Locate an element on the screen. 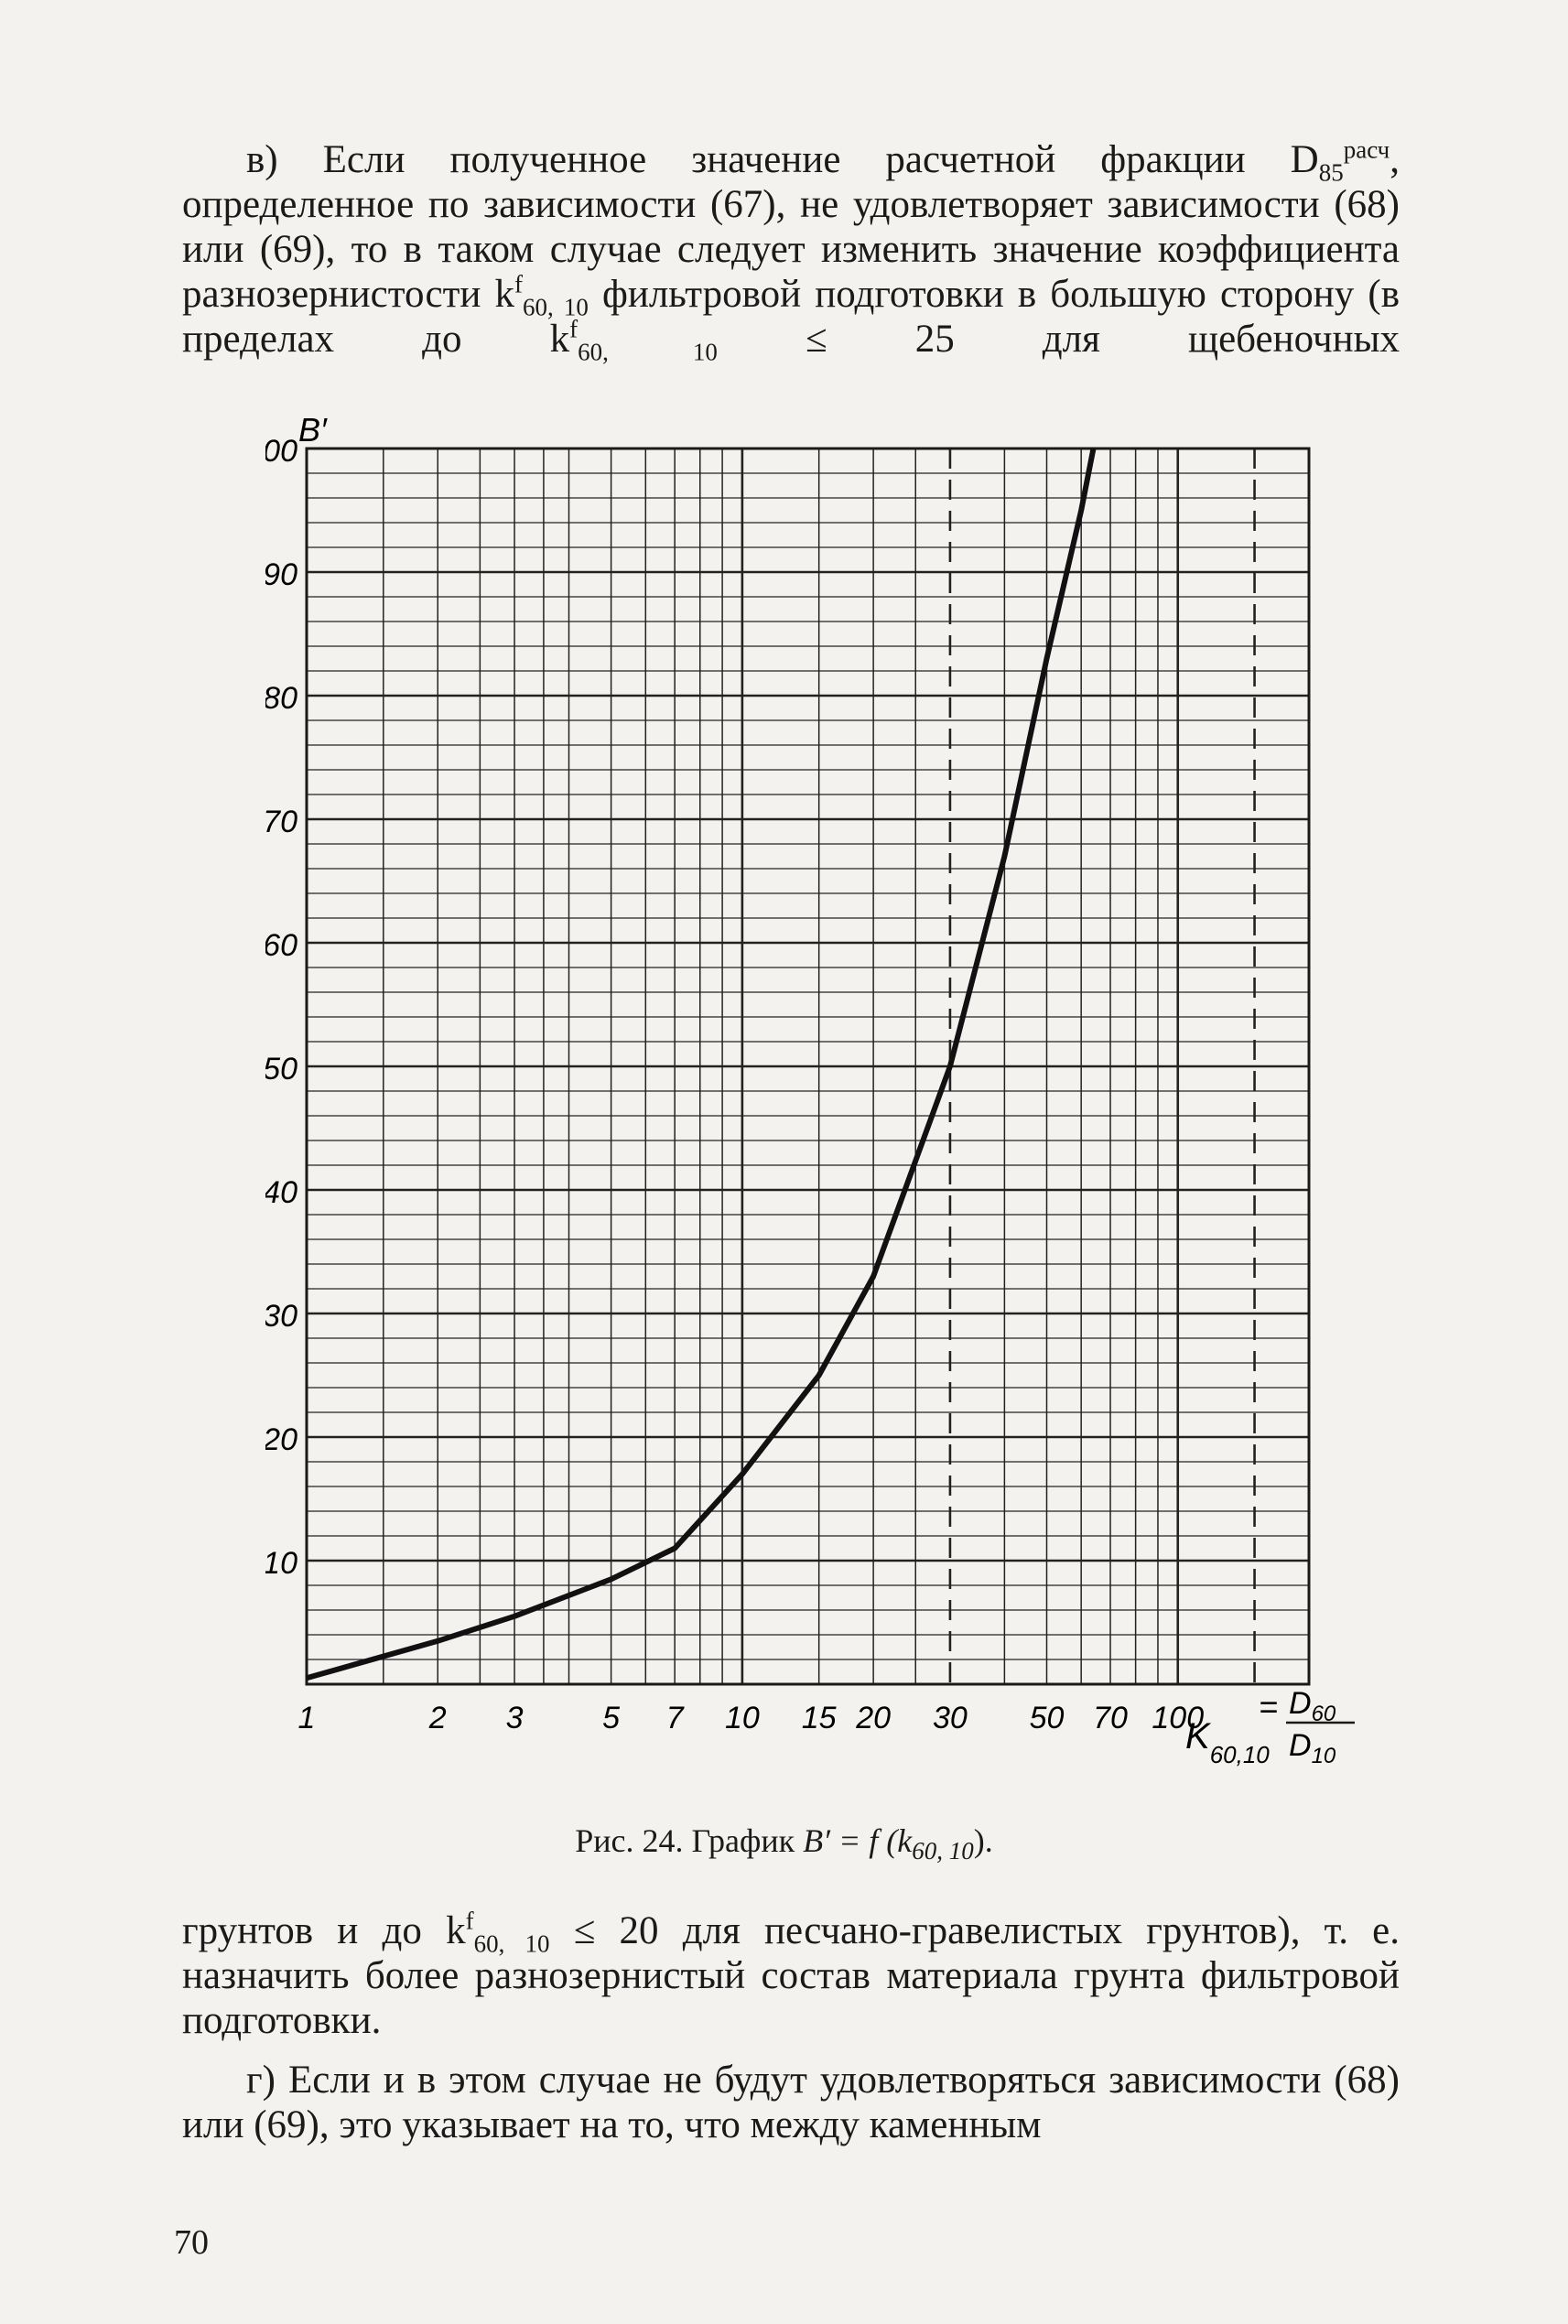  y-tick-label: 50 is located at coordinates (281, 1069).